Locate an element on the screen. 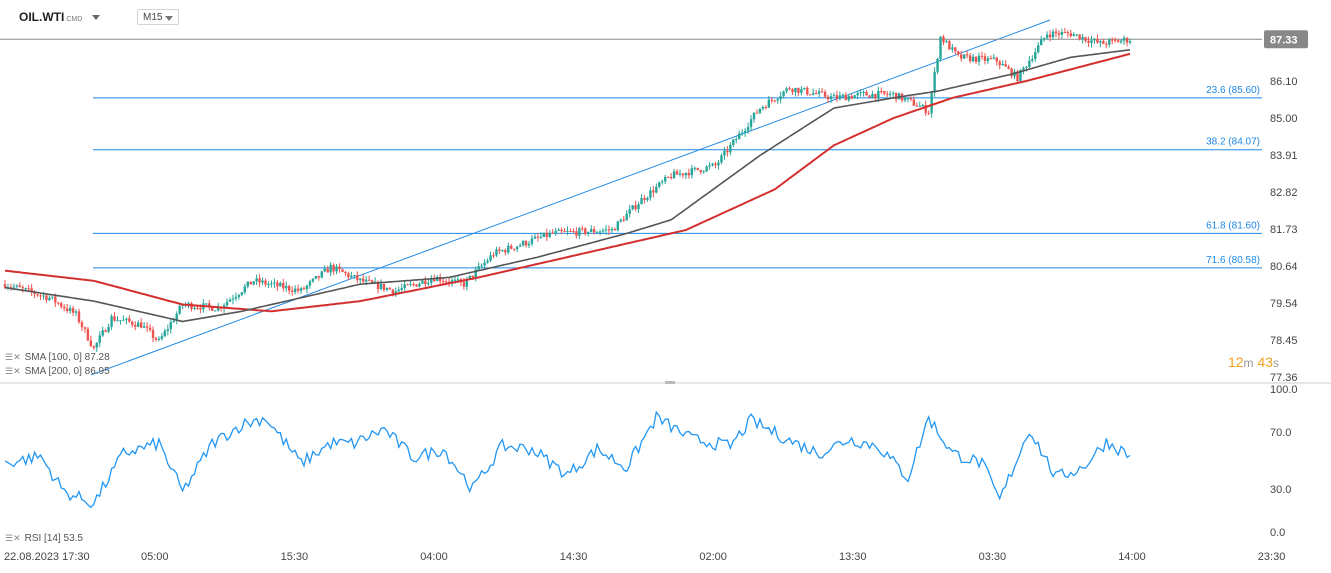 The image size is (1331, 573). price-tick-label: 77.36 is located at coordinates (1284, 378).